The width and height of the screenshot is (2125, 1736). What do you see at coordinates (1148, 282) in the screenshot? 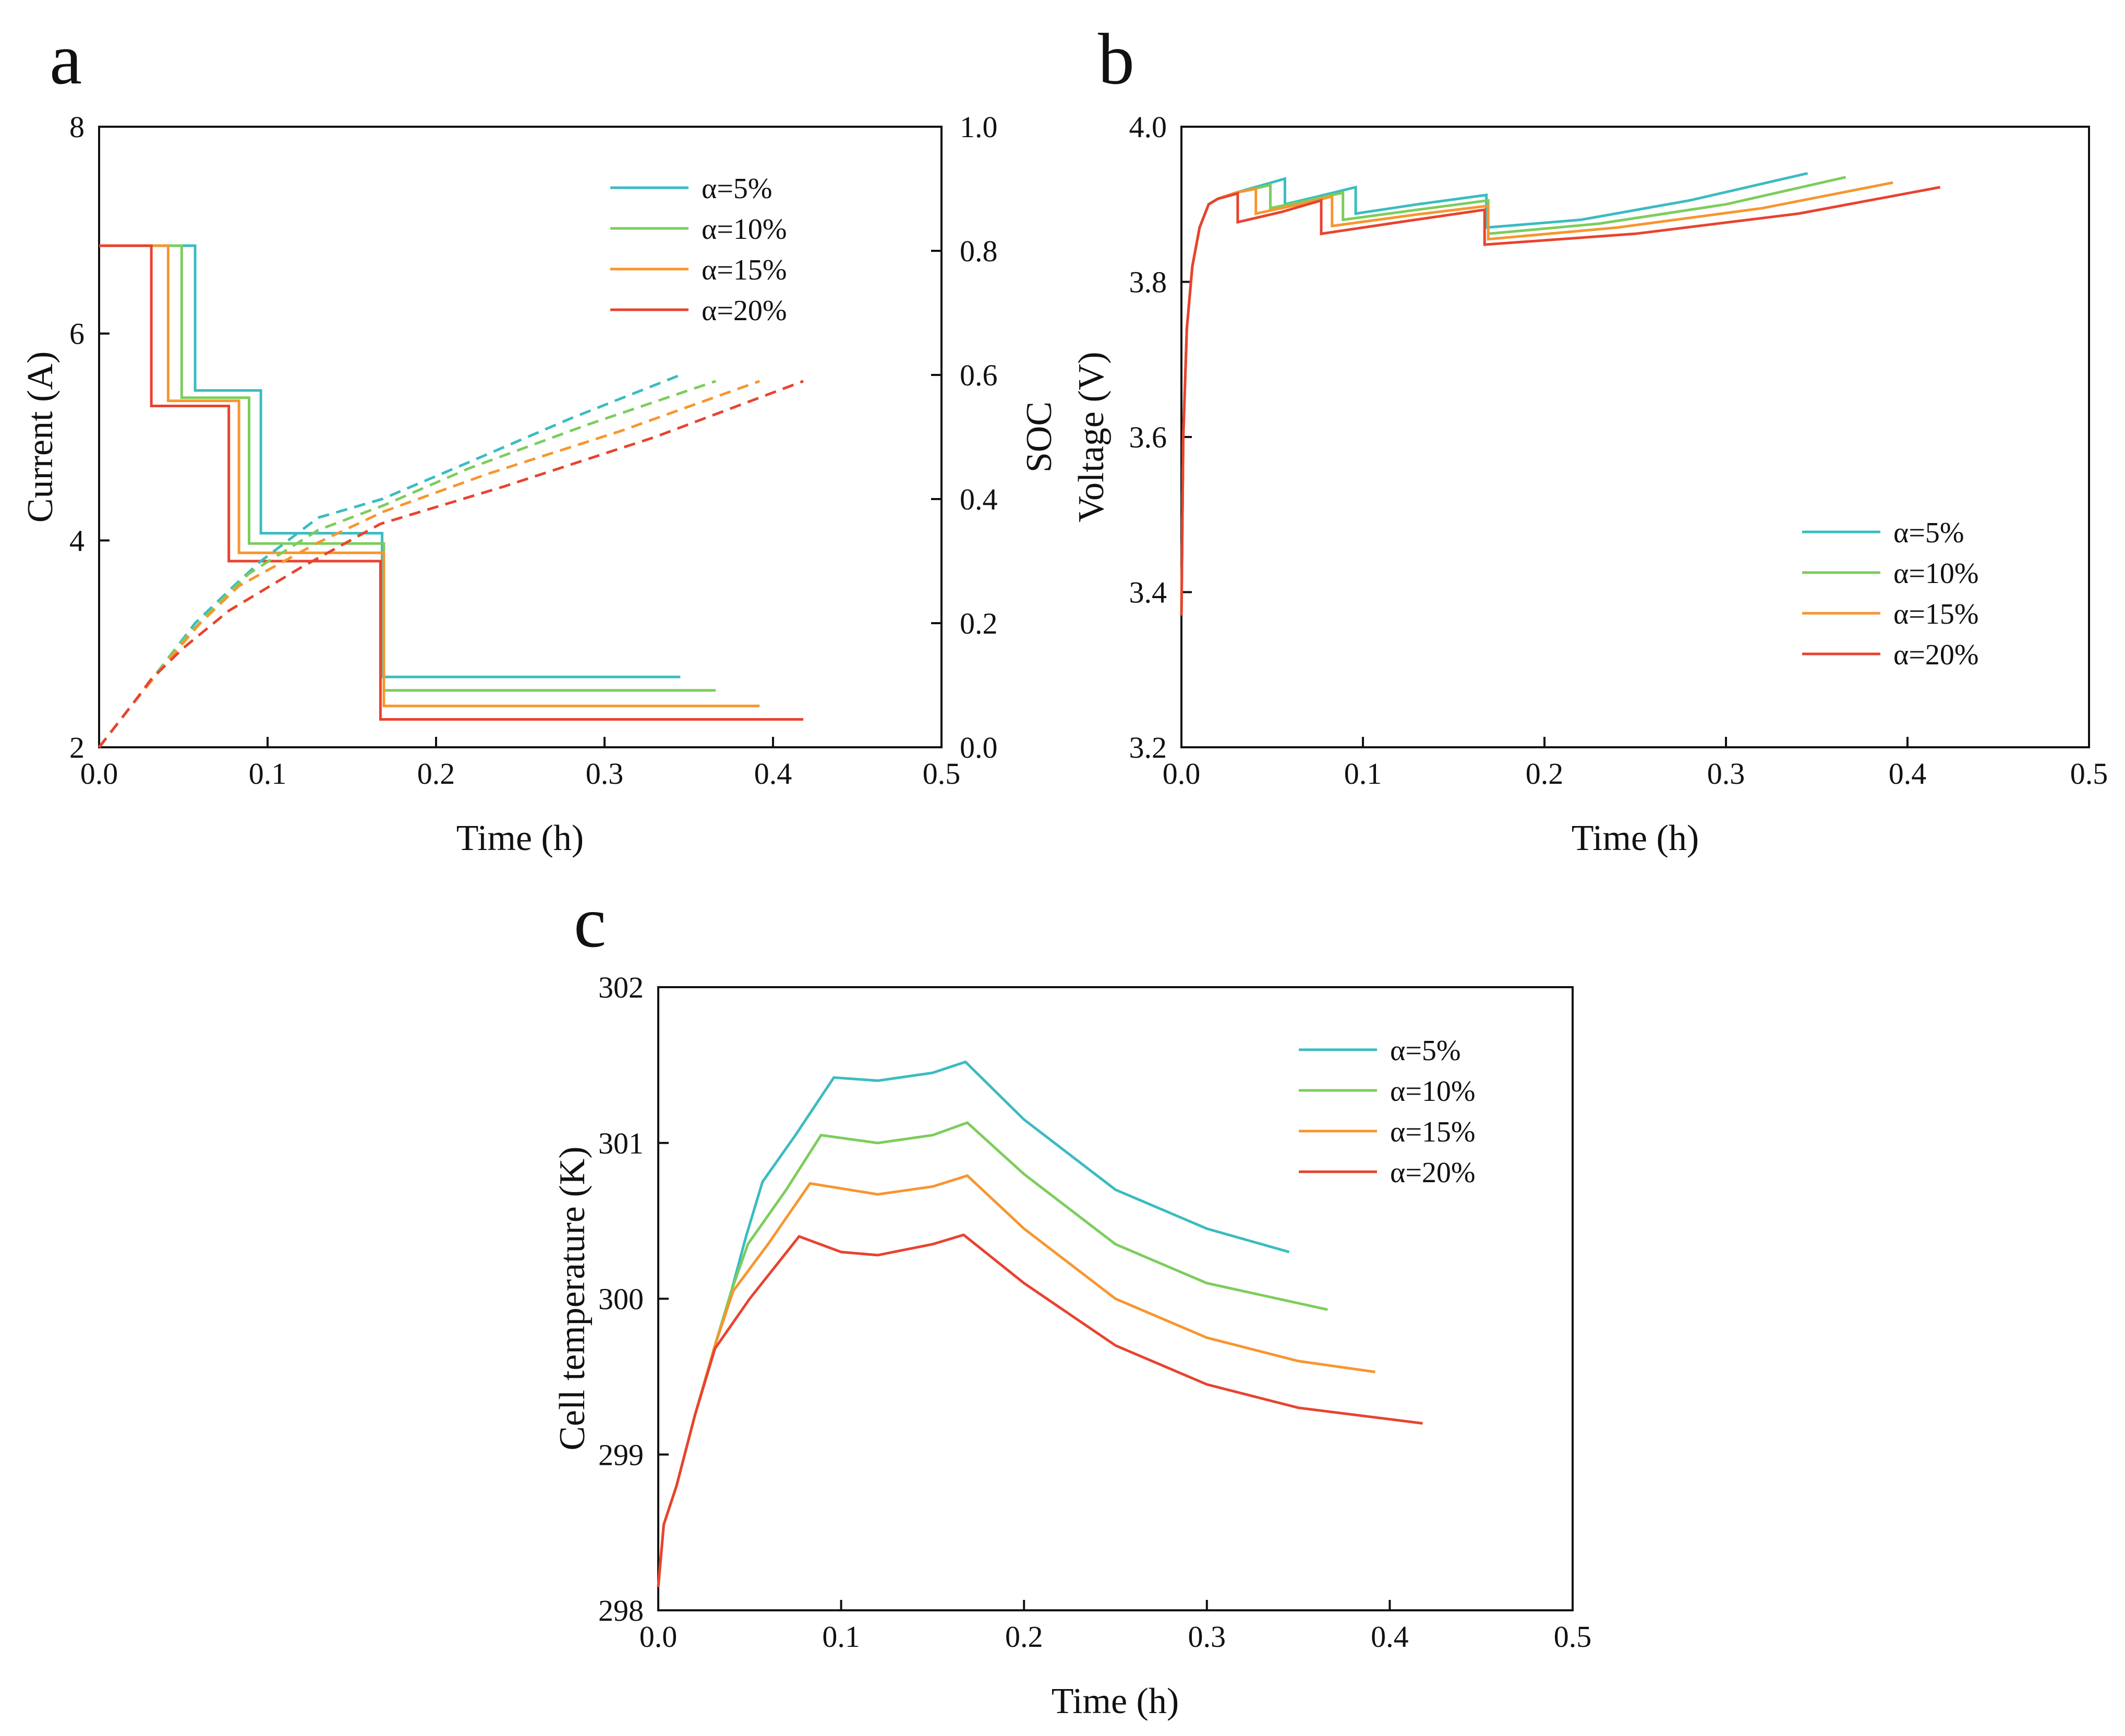
I see `y-tick-label-3: 3.8` at bounding box center [1148, 282].